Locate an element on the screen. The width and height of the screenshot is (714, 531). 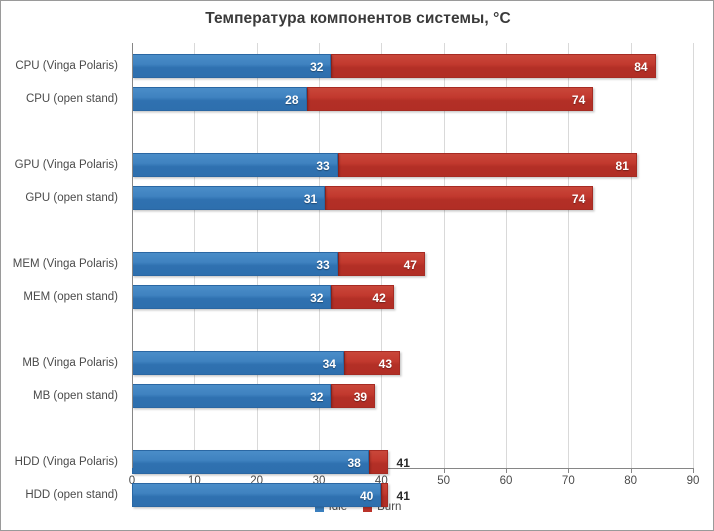
chart-title: Температура компонентов системы, °C is located at coordinates (358, 18).